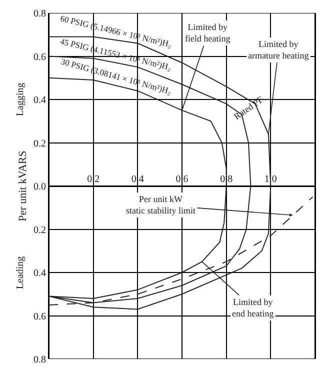 The width and height of the screenshot is (327, 374). Describe the element at coordinates (161, 205) in the screenshot. I see `annotation: Per unit kW static stability limit` at that location.